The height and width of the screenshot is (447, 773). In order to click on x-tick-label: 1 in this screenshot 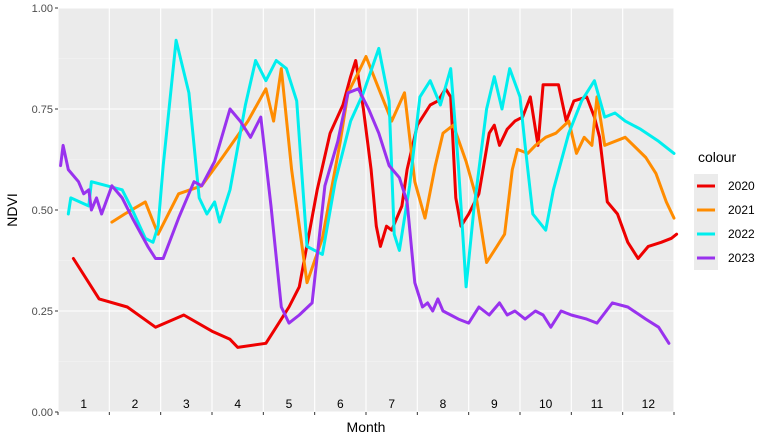, I will do `click(83, 404)`.